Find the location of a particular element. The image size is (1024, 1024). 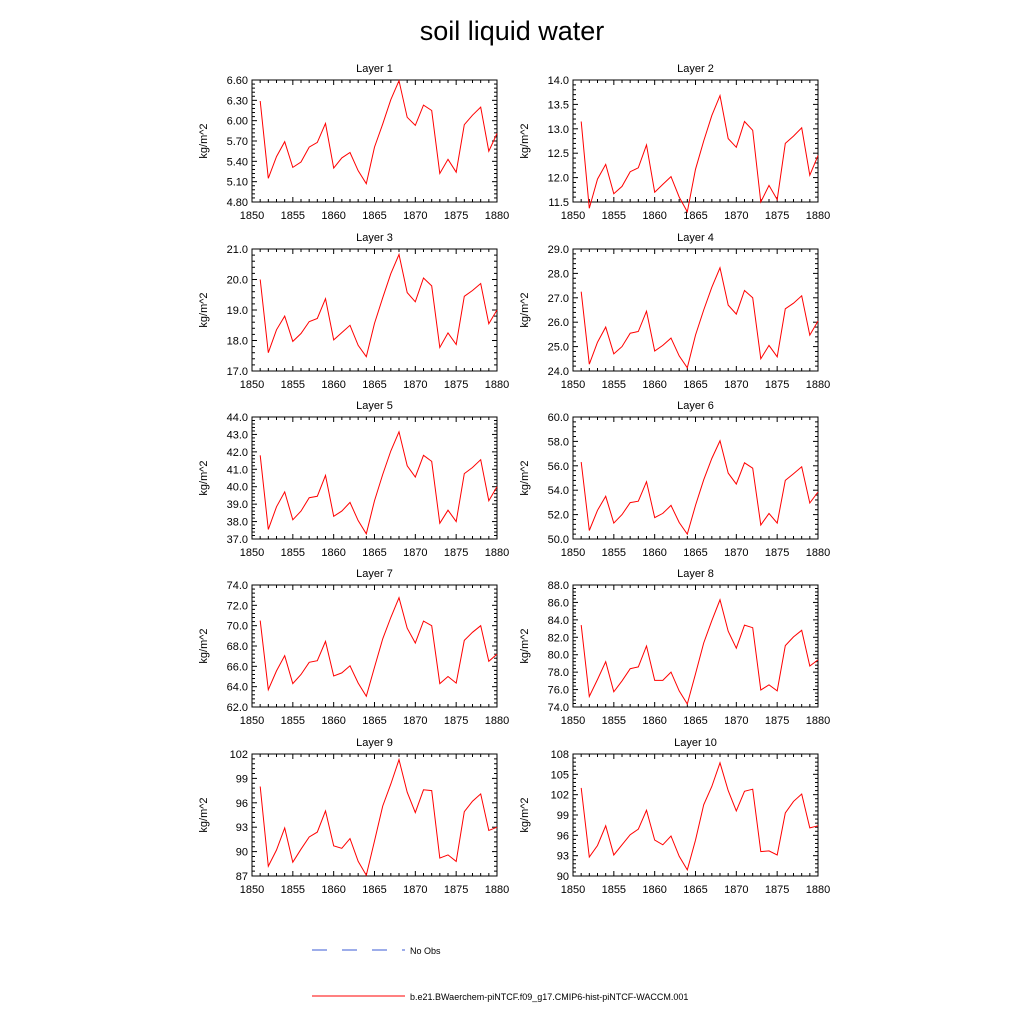

panel-title: Layer 1 is located at coordinates (374, 69).